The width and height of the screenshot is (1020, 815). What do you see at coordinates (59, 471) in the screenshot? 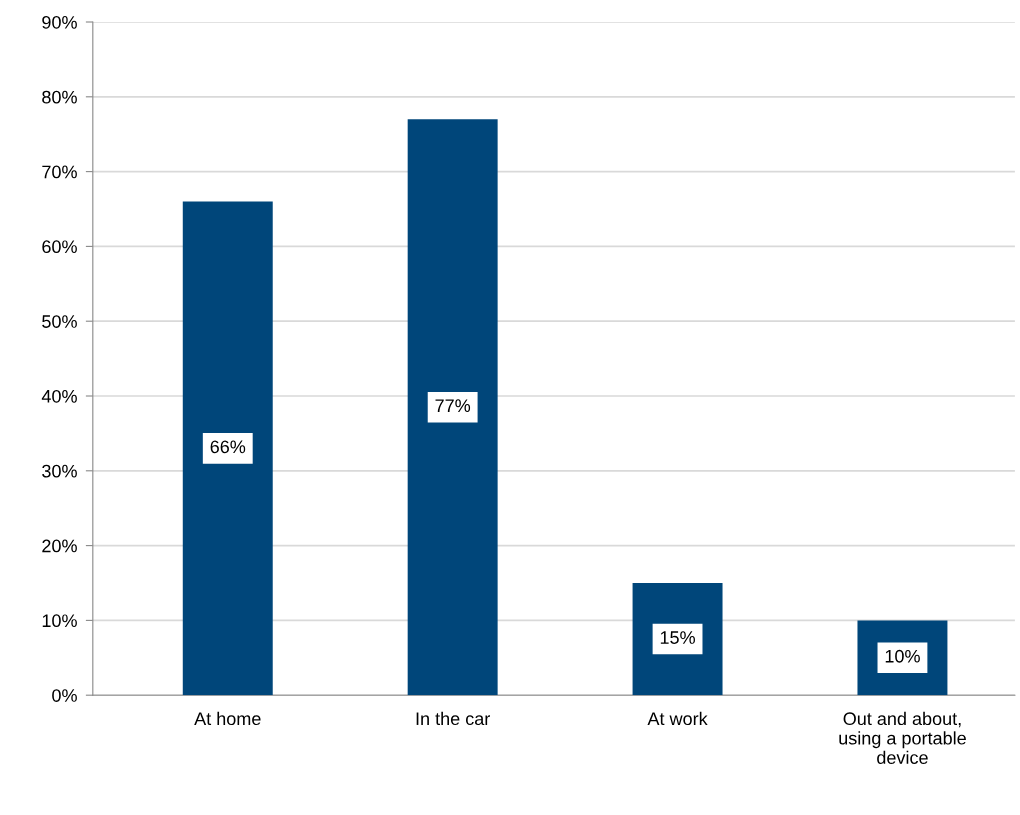
I see `y-tick-label: 30%` at bounding box center [59, 471].